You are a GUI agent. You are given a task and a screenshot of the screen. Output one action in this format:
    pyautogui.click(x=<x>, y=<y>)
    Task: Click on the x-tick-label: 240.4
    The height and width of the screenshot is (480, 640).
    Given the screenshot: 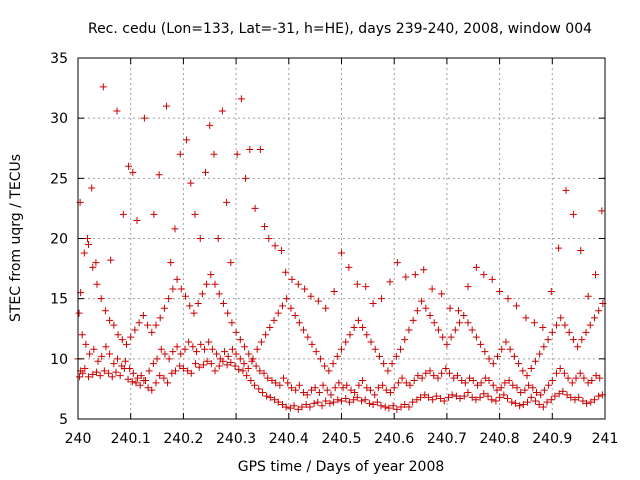 What is the action you would take?
    pyautogui.click(x=289, y=439)
    